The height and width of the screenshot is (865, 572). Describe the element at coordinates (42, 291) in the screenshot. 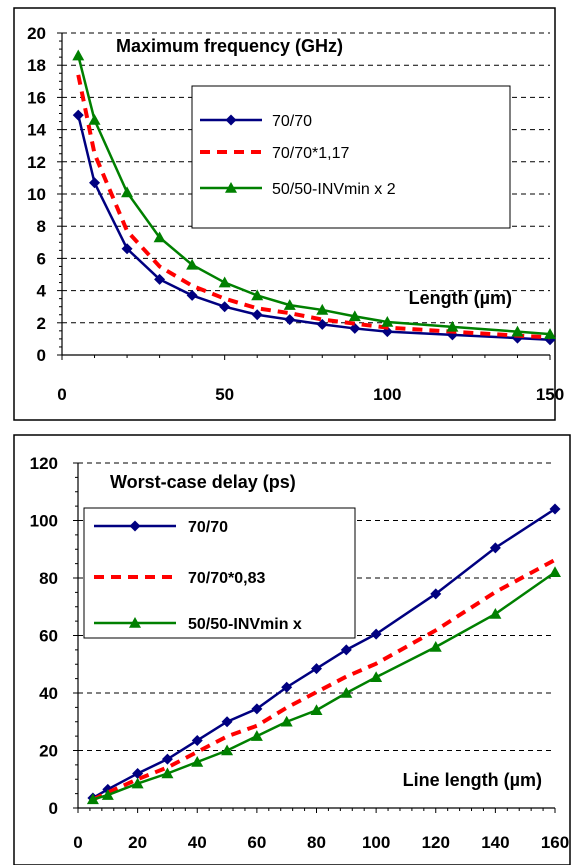

I see `y-tick-label: 4` at that location.